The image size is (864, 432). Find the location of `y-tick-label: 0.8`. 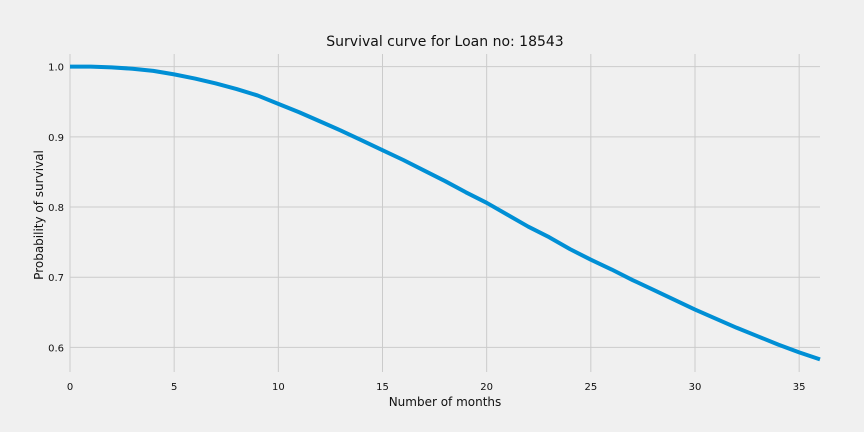

y-tick-label: 0.8 is located at coordinates (56, 208).